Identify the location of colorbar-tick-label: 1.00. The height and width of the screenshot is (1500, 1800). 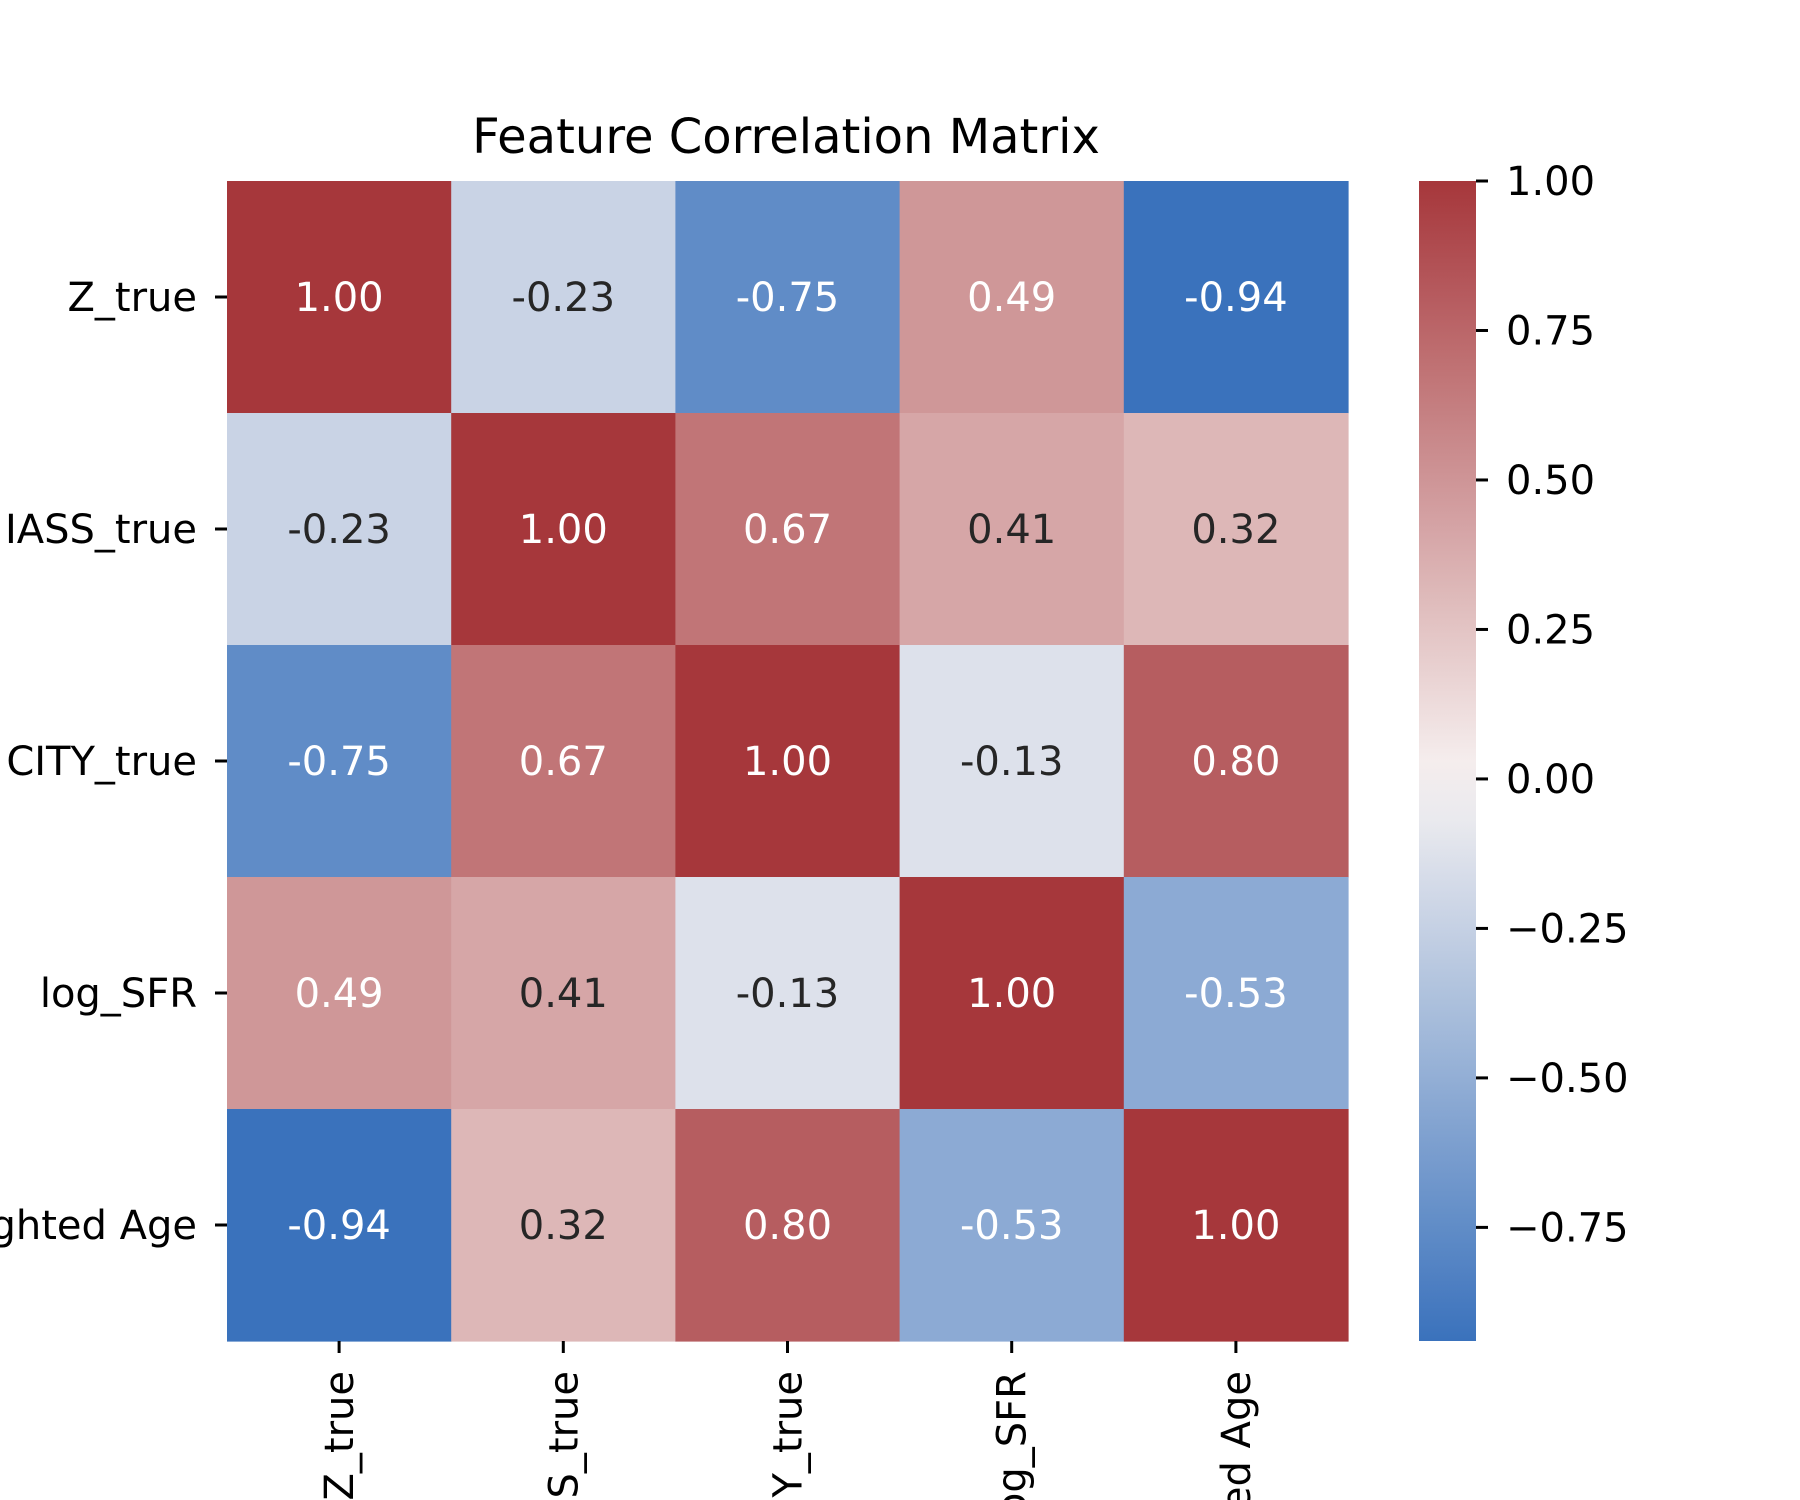
(1550, 182).